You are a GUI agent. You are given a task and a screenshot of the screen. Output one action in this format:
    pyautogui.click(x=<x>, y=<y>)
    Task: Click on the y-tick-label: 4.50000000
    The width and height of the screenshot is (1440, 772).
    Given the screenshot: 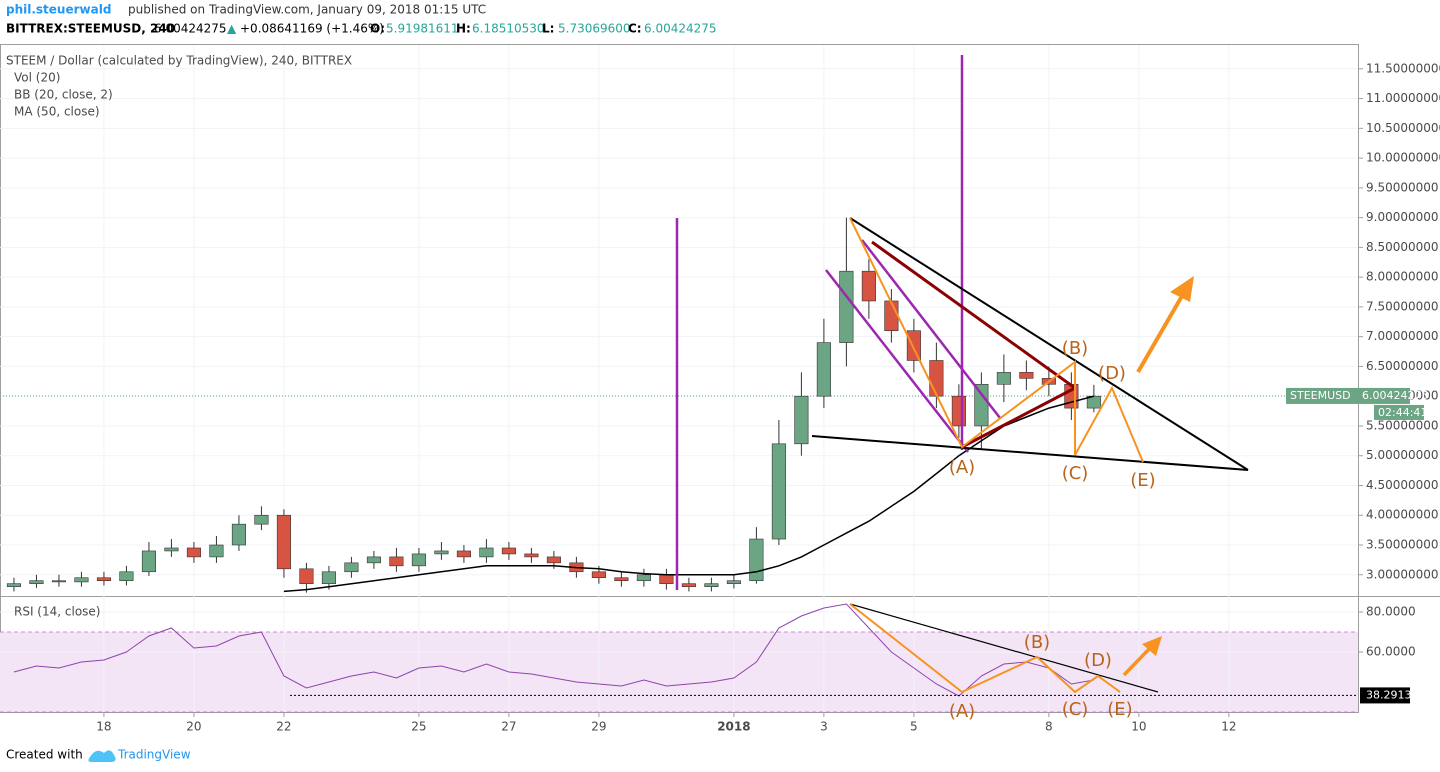 What is the action you would take?
    pyautogui.click(x=1402, y=485)
    